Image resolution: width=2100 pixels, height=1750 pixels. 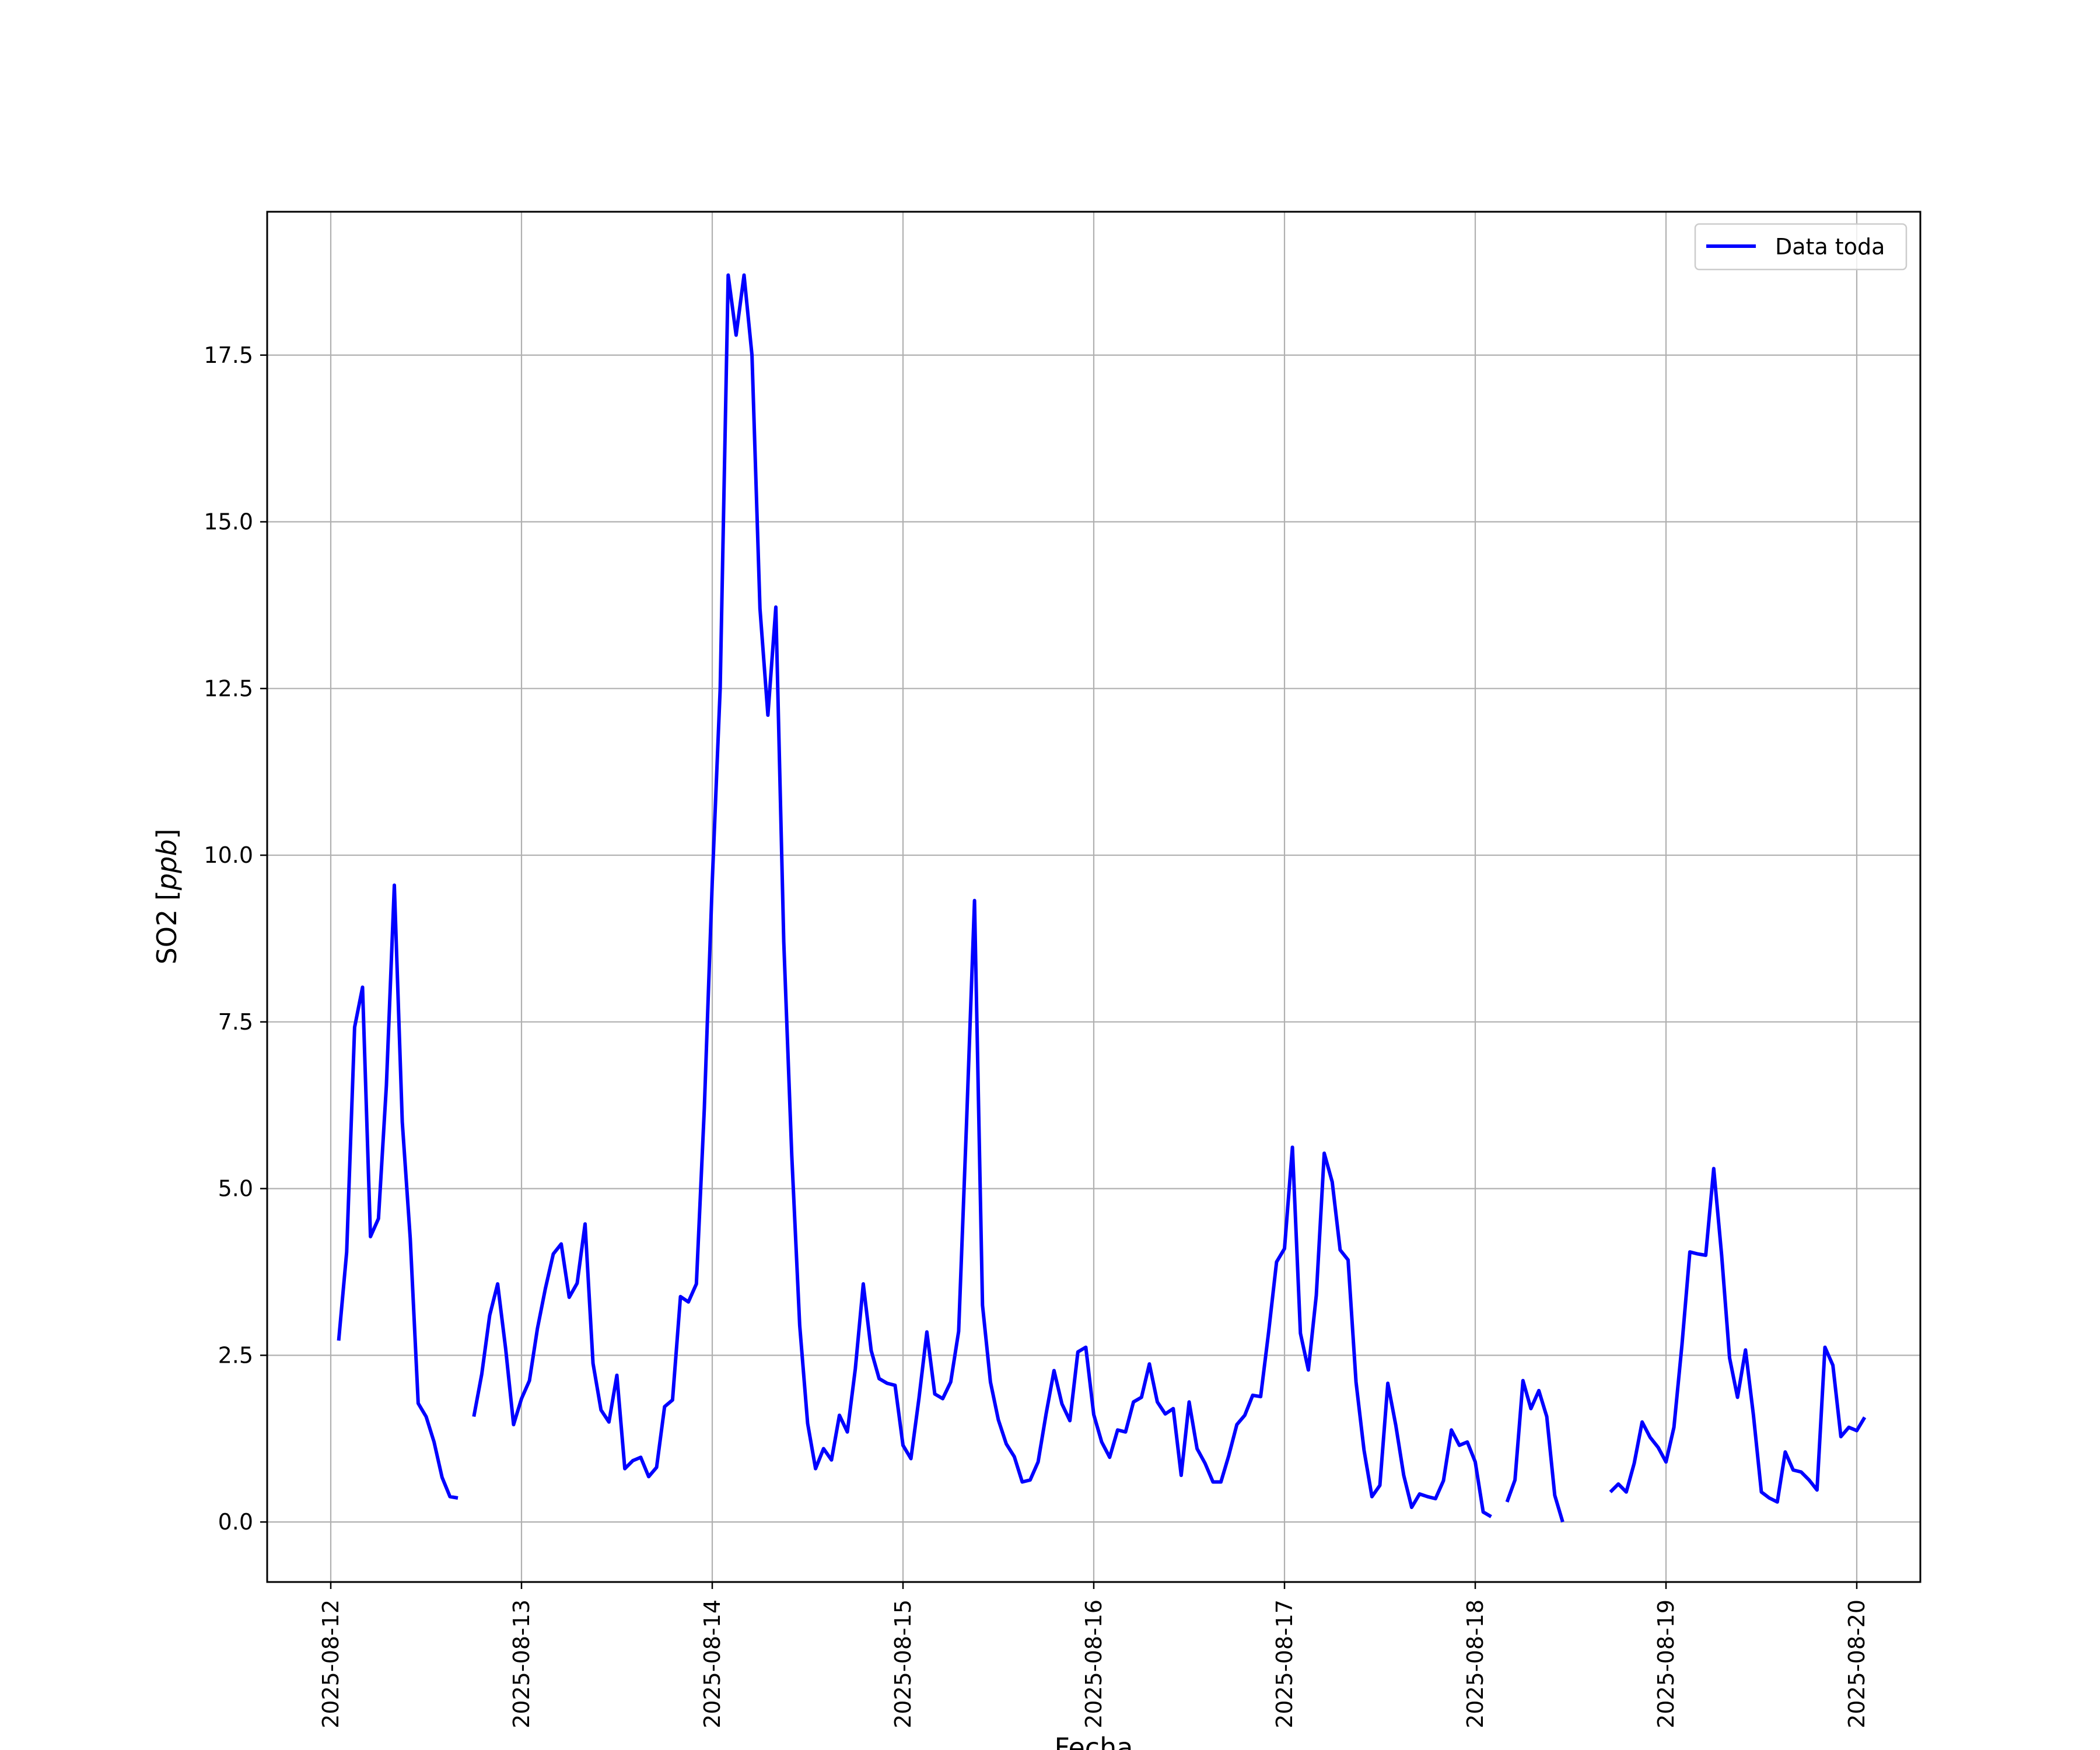 I want to click on x-tick-label: 2025-08-20, so click(x=1857, y=1664).